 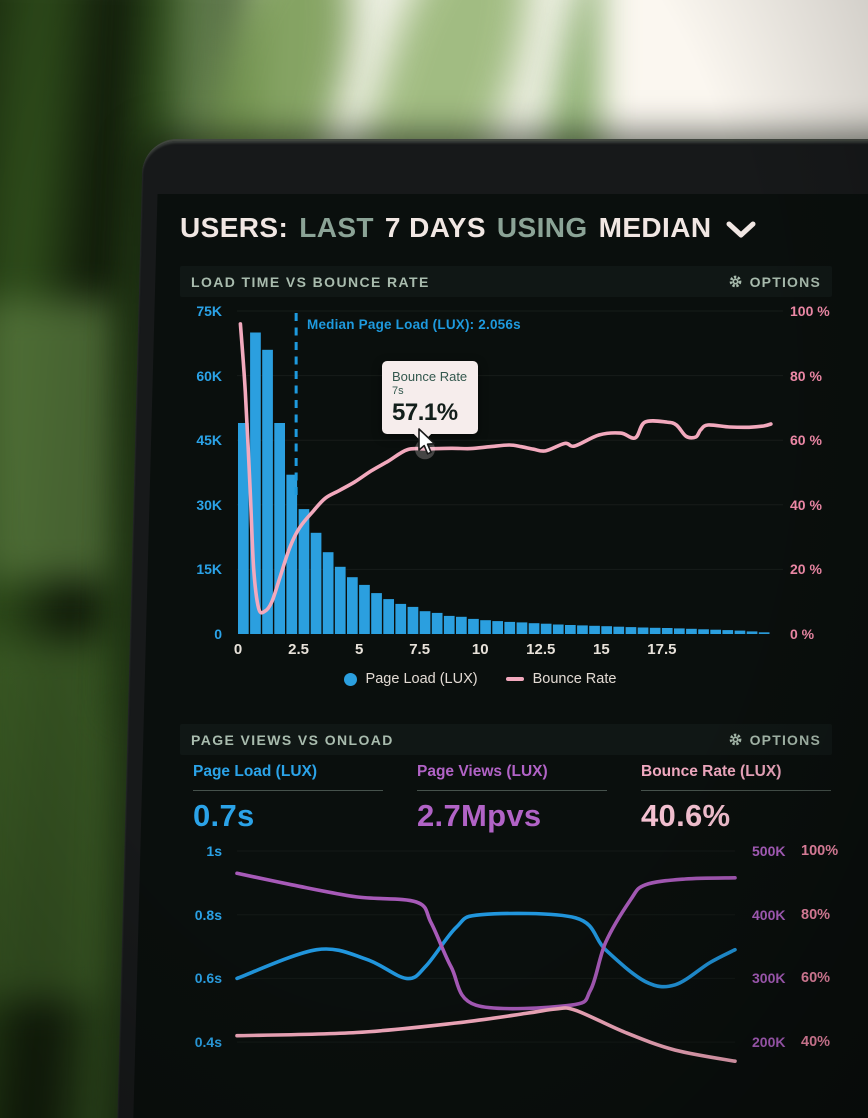 What do you see at coordinates (234, 227) in the screenshot?
I see `title-segment: USERS:` at bounding box center [234, 227].